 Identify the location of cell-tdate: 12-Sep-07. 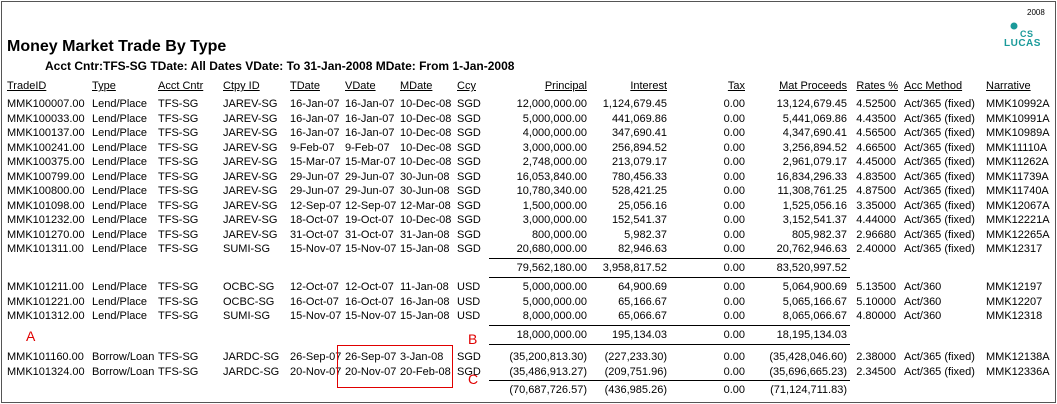
(316, 206).